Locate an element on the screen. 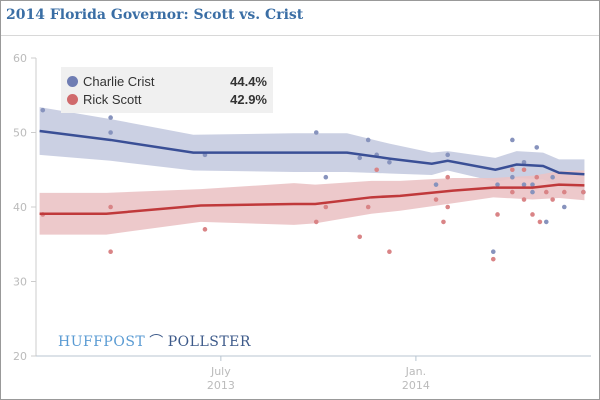  scott-swatch-icon is located at coordinates (72, 99).